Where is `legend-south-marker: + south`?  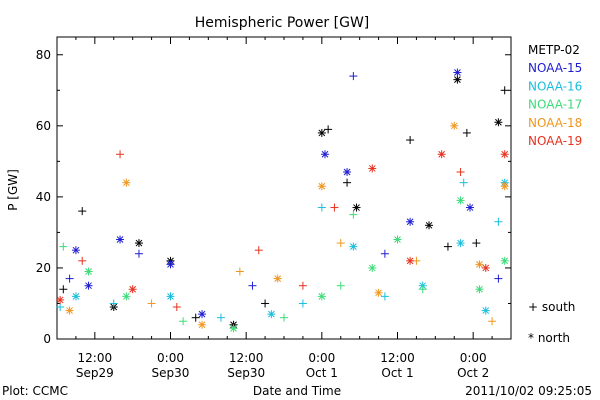 legend-south-marker: + south is located at coordinates (551, 307).